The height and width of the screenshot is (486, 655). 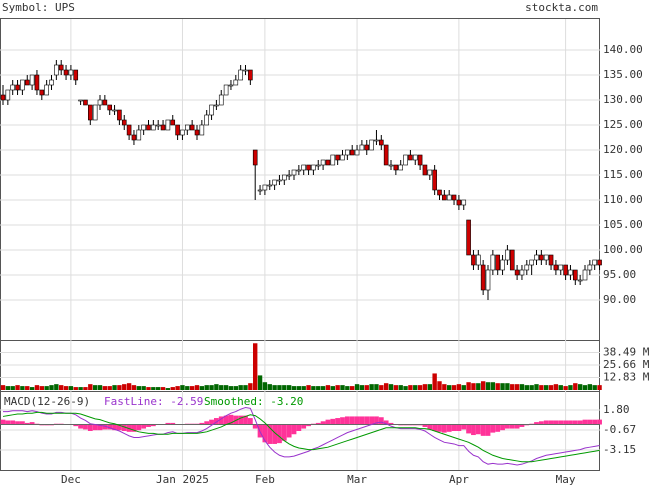 I want to click on x-tick-label: Jan 2025, so click(x=182, y=479).